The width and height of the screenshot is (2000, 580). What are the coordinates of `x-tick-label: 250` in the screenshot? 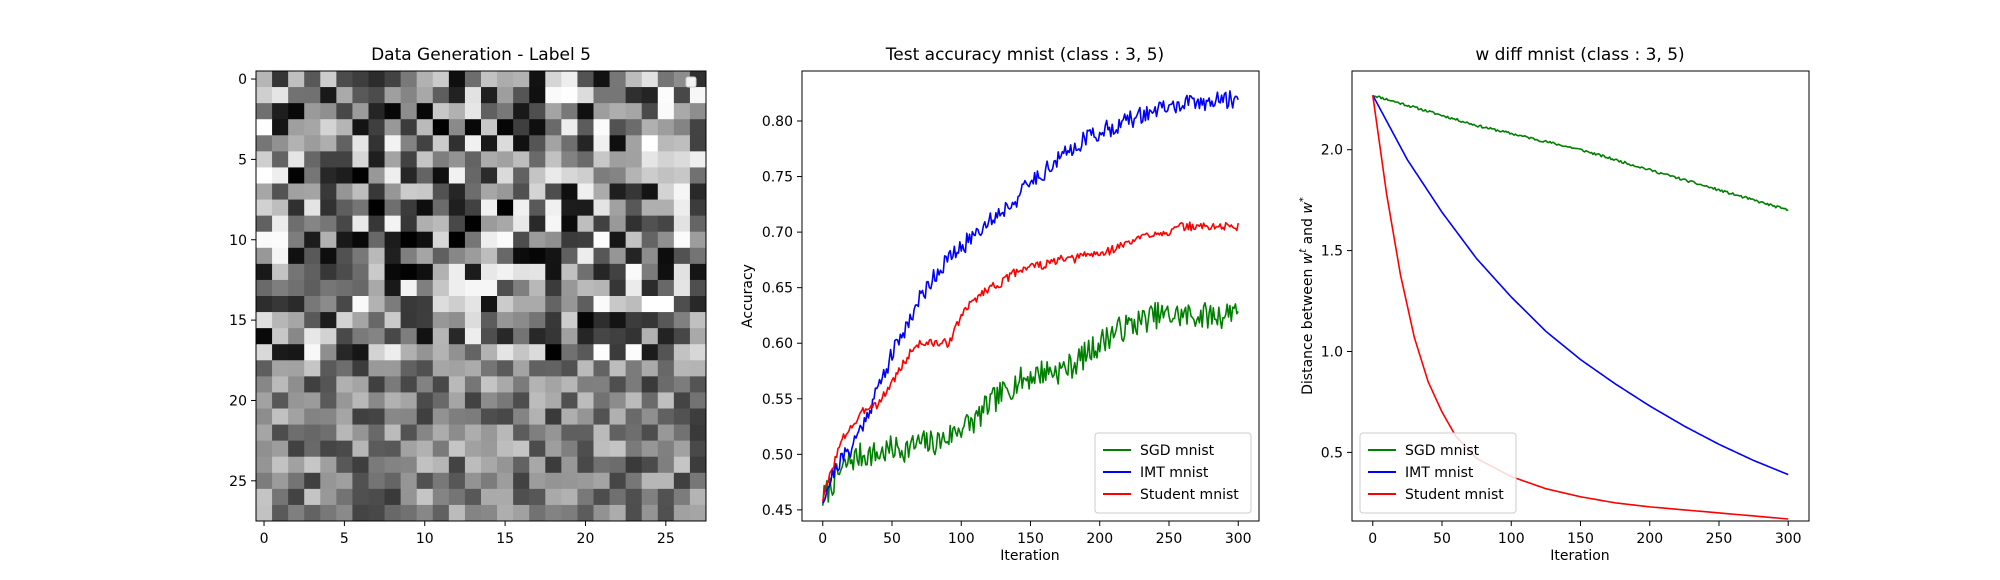 It's located at (1719, 539).